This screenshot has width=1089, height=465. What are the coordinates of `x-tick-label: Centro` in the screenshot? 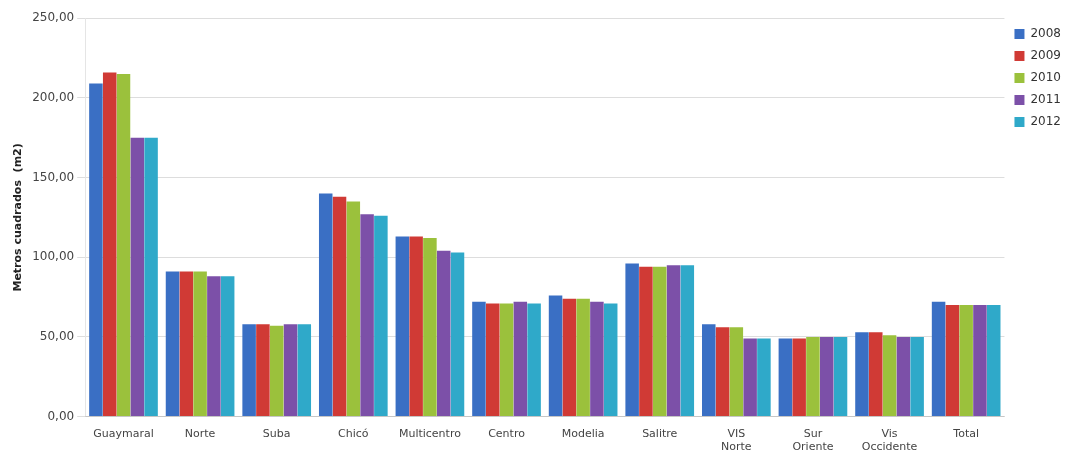 It's located at (507, 434).